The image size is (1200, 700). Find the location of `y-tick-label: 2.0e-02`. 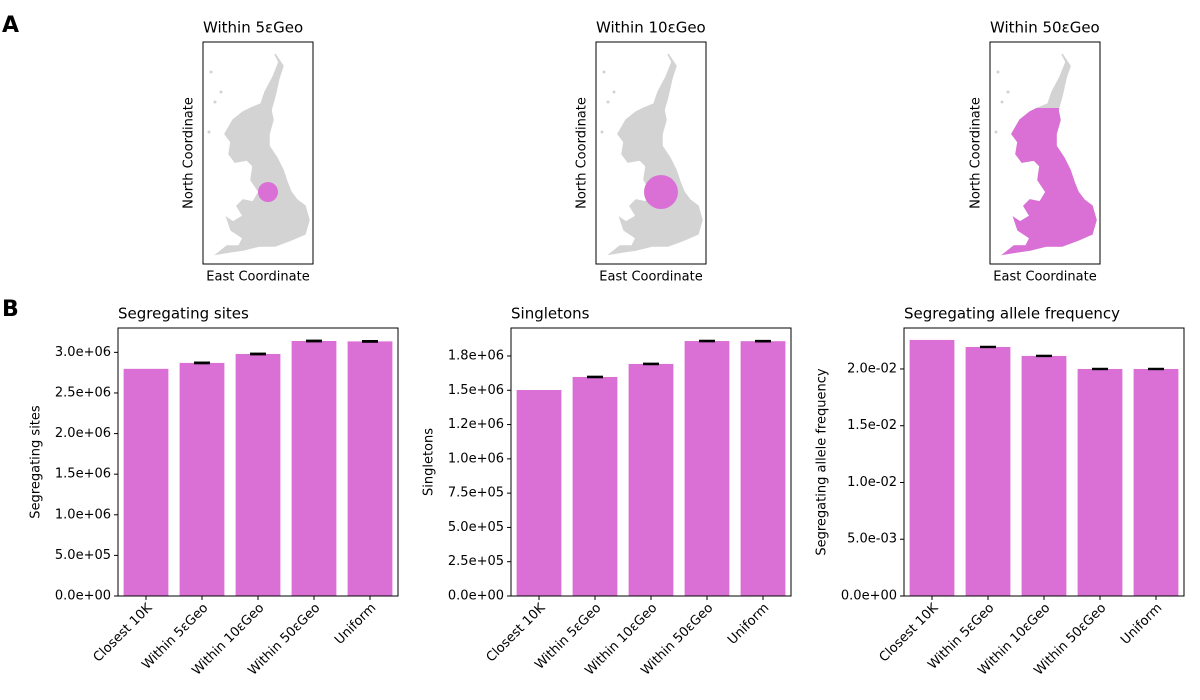

y-tick-label: 2.0e-02 is located at coordinates (872, 368).